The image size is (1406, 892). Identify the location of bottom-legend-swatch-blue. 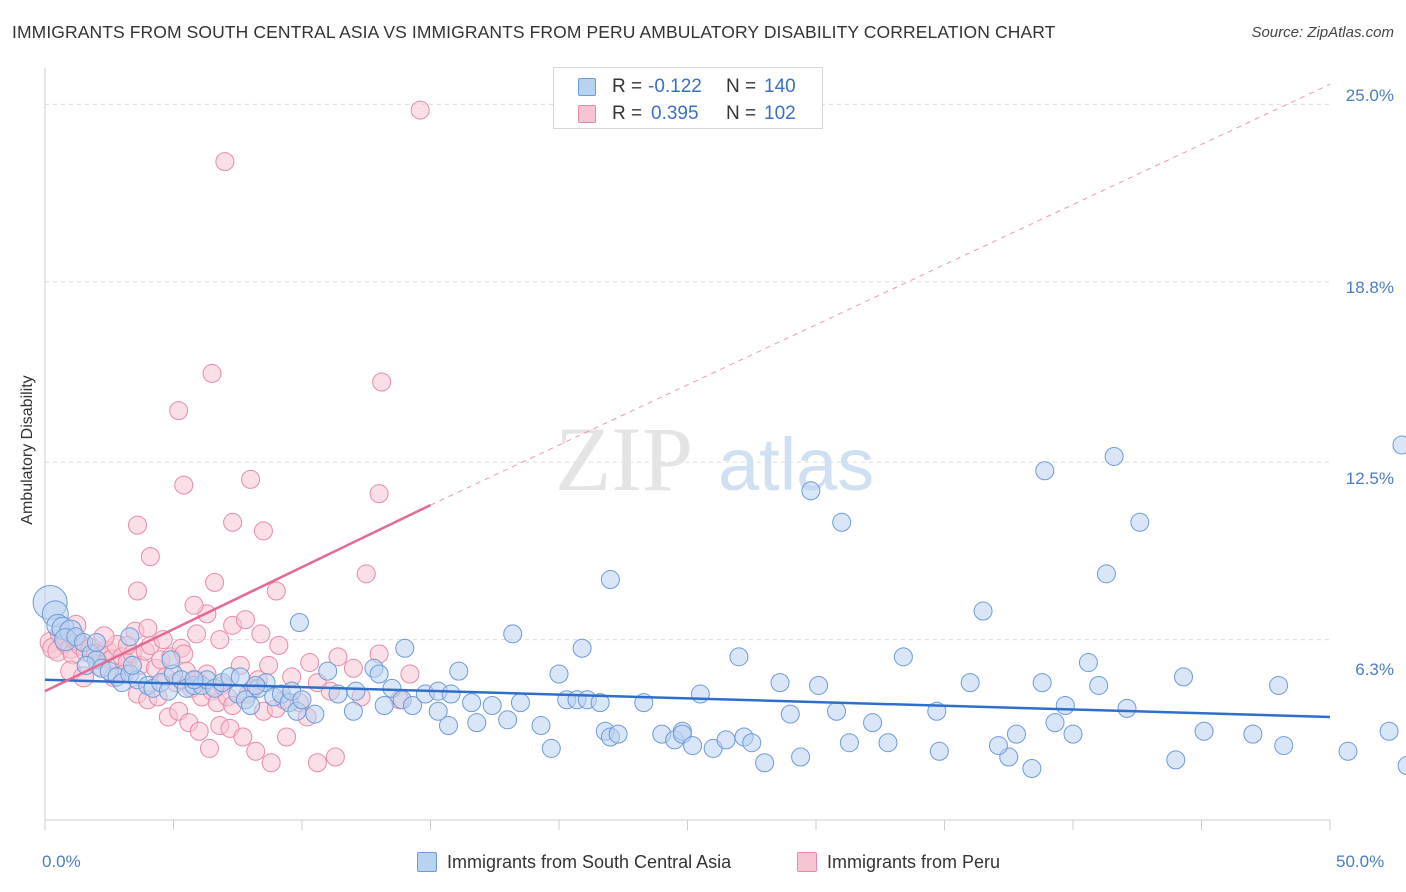
(427, 862).